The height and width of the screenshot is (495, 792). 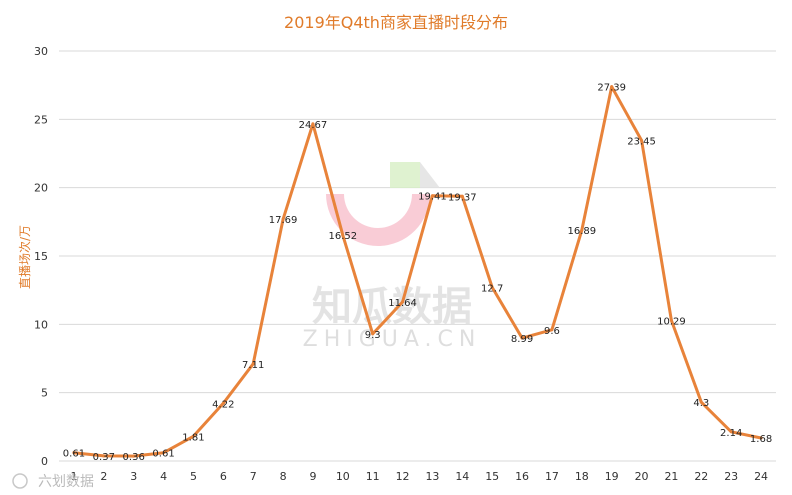 What do you see at coordinates (403, 476) in the screenshot?
I see `x-tick-label: 12` at bounding box center [403, 476].